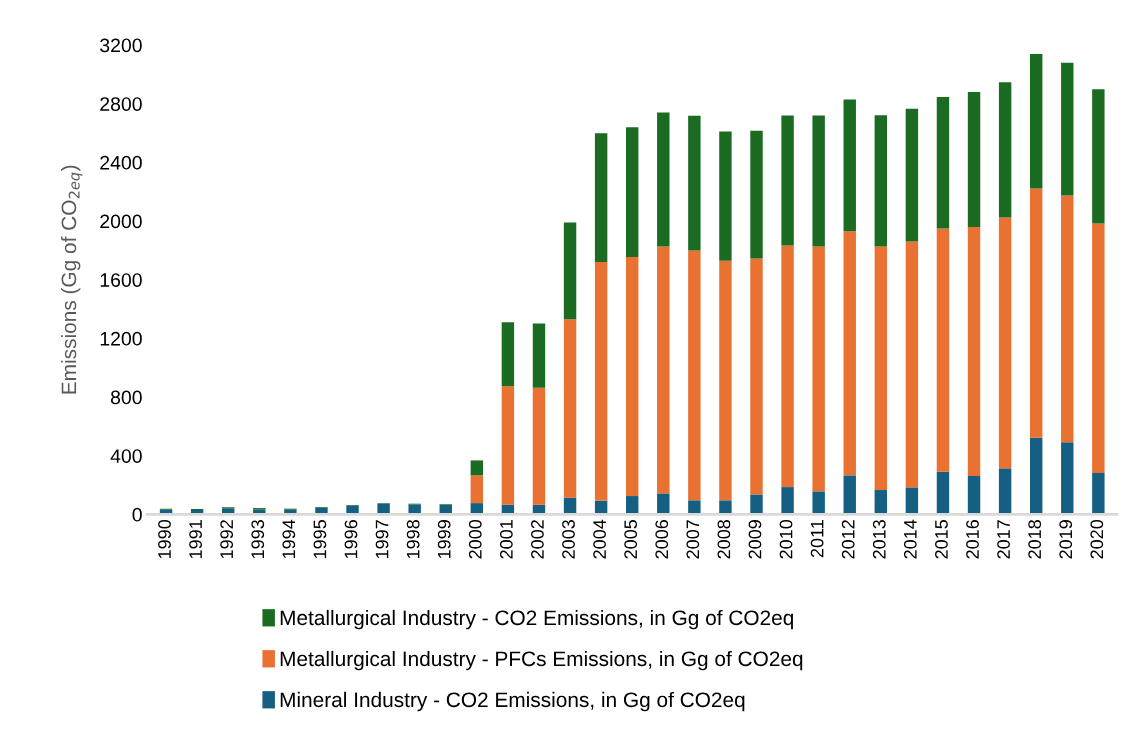  I want to click on x-tick-label: 2002, so click(537, 539).